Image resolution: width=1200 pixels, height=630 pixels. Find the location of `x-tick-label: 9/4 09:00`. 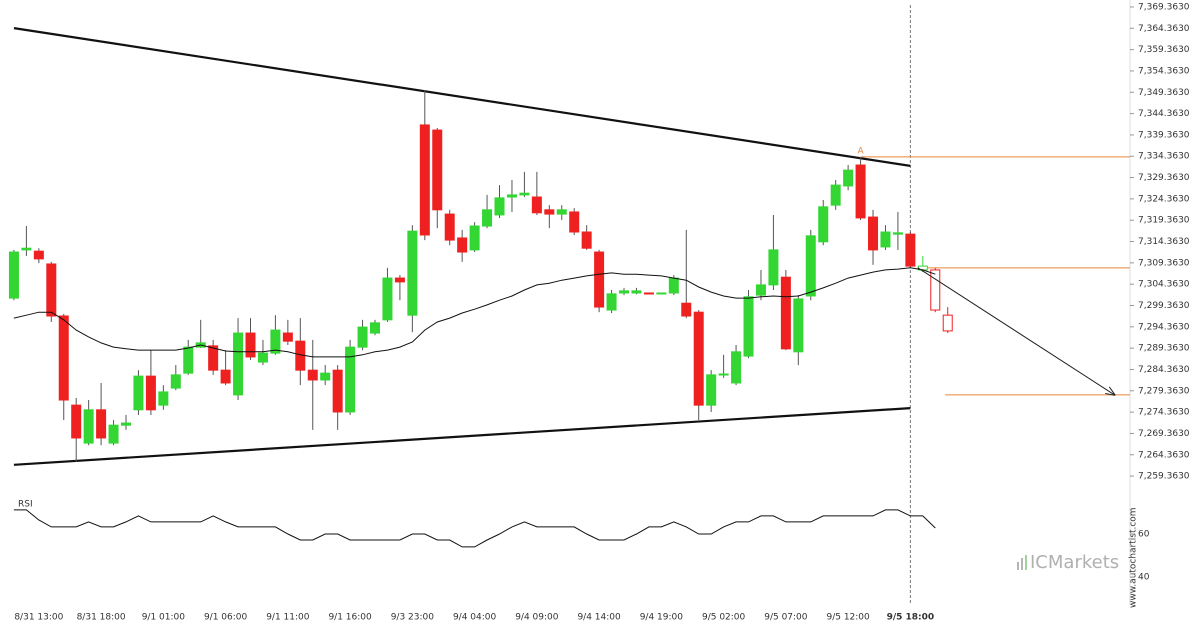

x-tick-label: 9/4 09:00 is located at coordinates (537, 618).